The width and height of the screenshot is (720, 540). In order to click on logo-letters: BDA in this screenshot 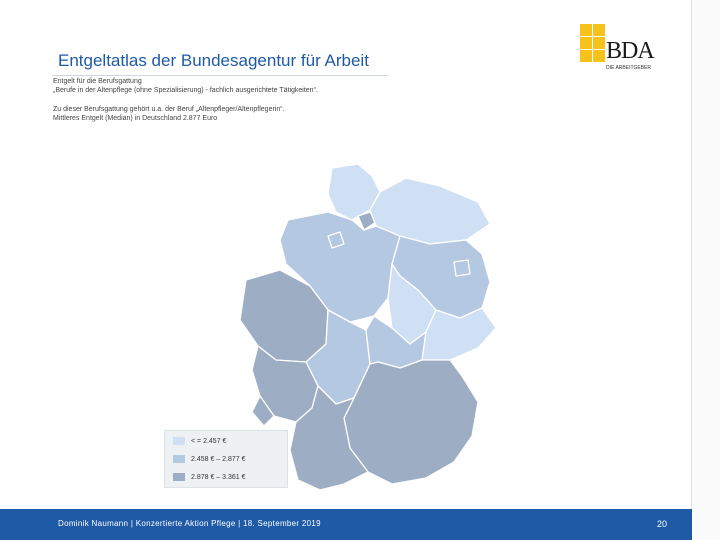, I will do `click(630, 51)`.